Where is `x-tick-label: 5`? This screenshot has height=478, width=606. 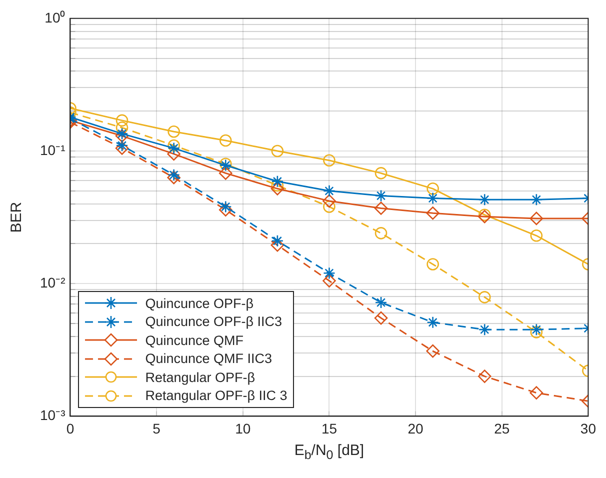 x-tick-label: 5 is located at coordinates (156, 428).